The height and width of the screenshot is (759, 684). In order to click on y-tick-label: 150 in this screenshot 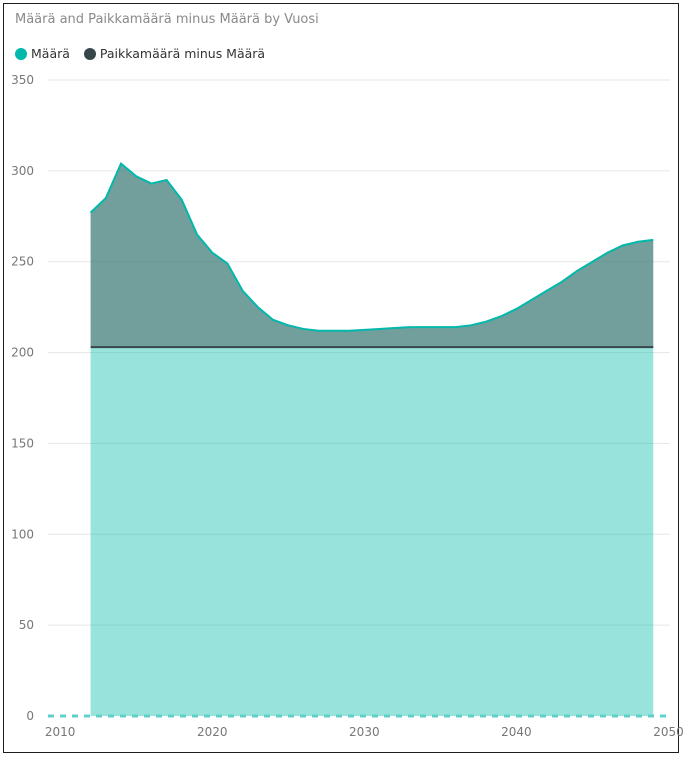, I will do `click(22, 443)`.